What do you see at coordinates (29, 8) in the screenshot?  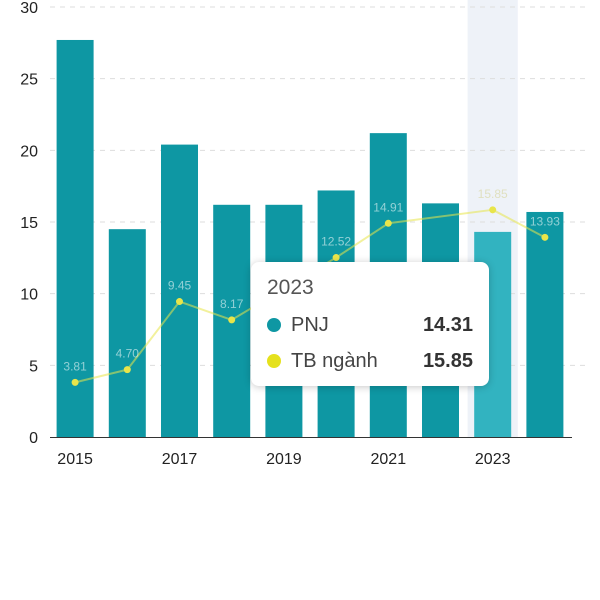 I see `y-tick-label: 30` at bounding box center [29, 8].